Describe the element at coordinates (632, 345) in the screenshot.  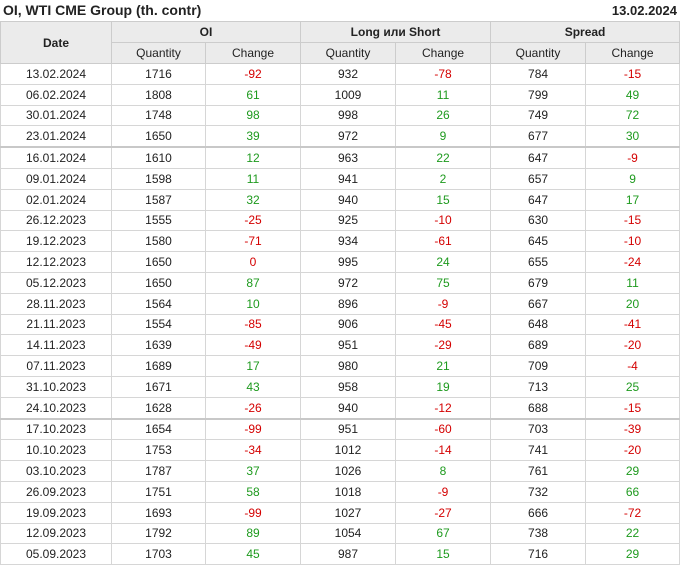
I see `cell-spread-change: -20` at that location.